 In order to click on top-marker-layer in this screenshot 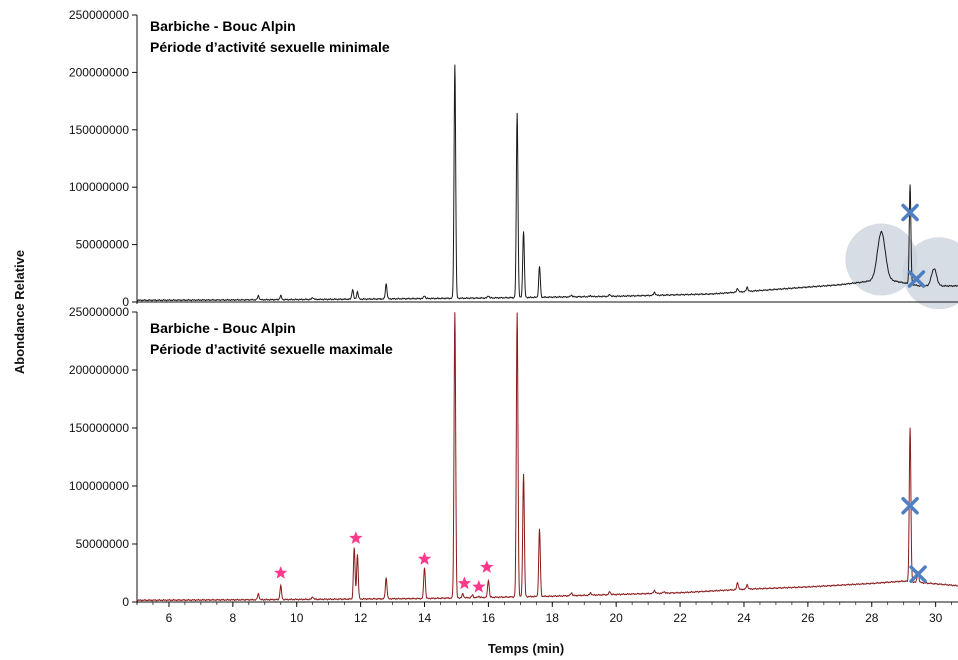, I will do `click(913, 245)`.